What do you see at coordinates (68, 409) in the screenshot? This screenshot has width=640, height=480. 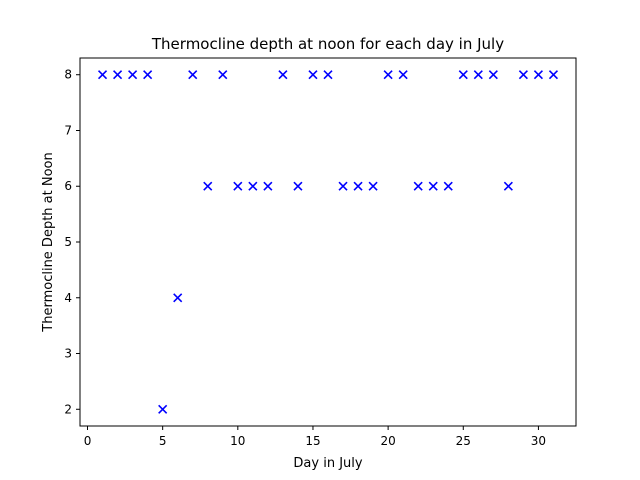 I see `y-tick-label: 2` at bounding box center [68, 409].